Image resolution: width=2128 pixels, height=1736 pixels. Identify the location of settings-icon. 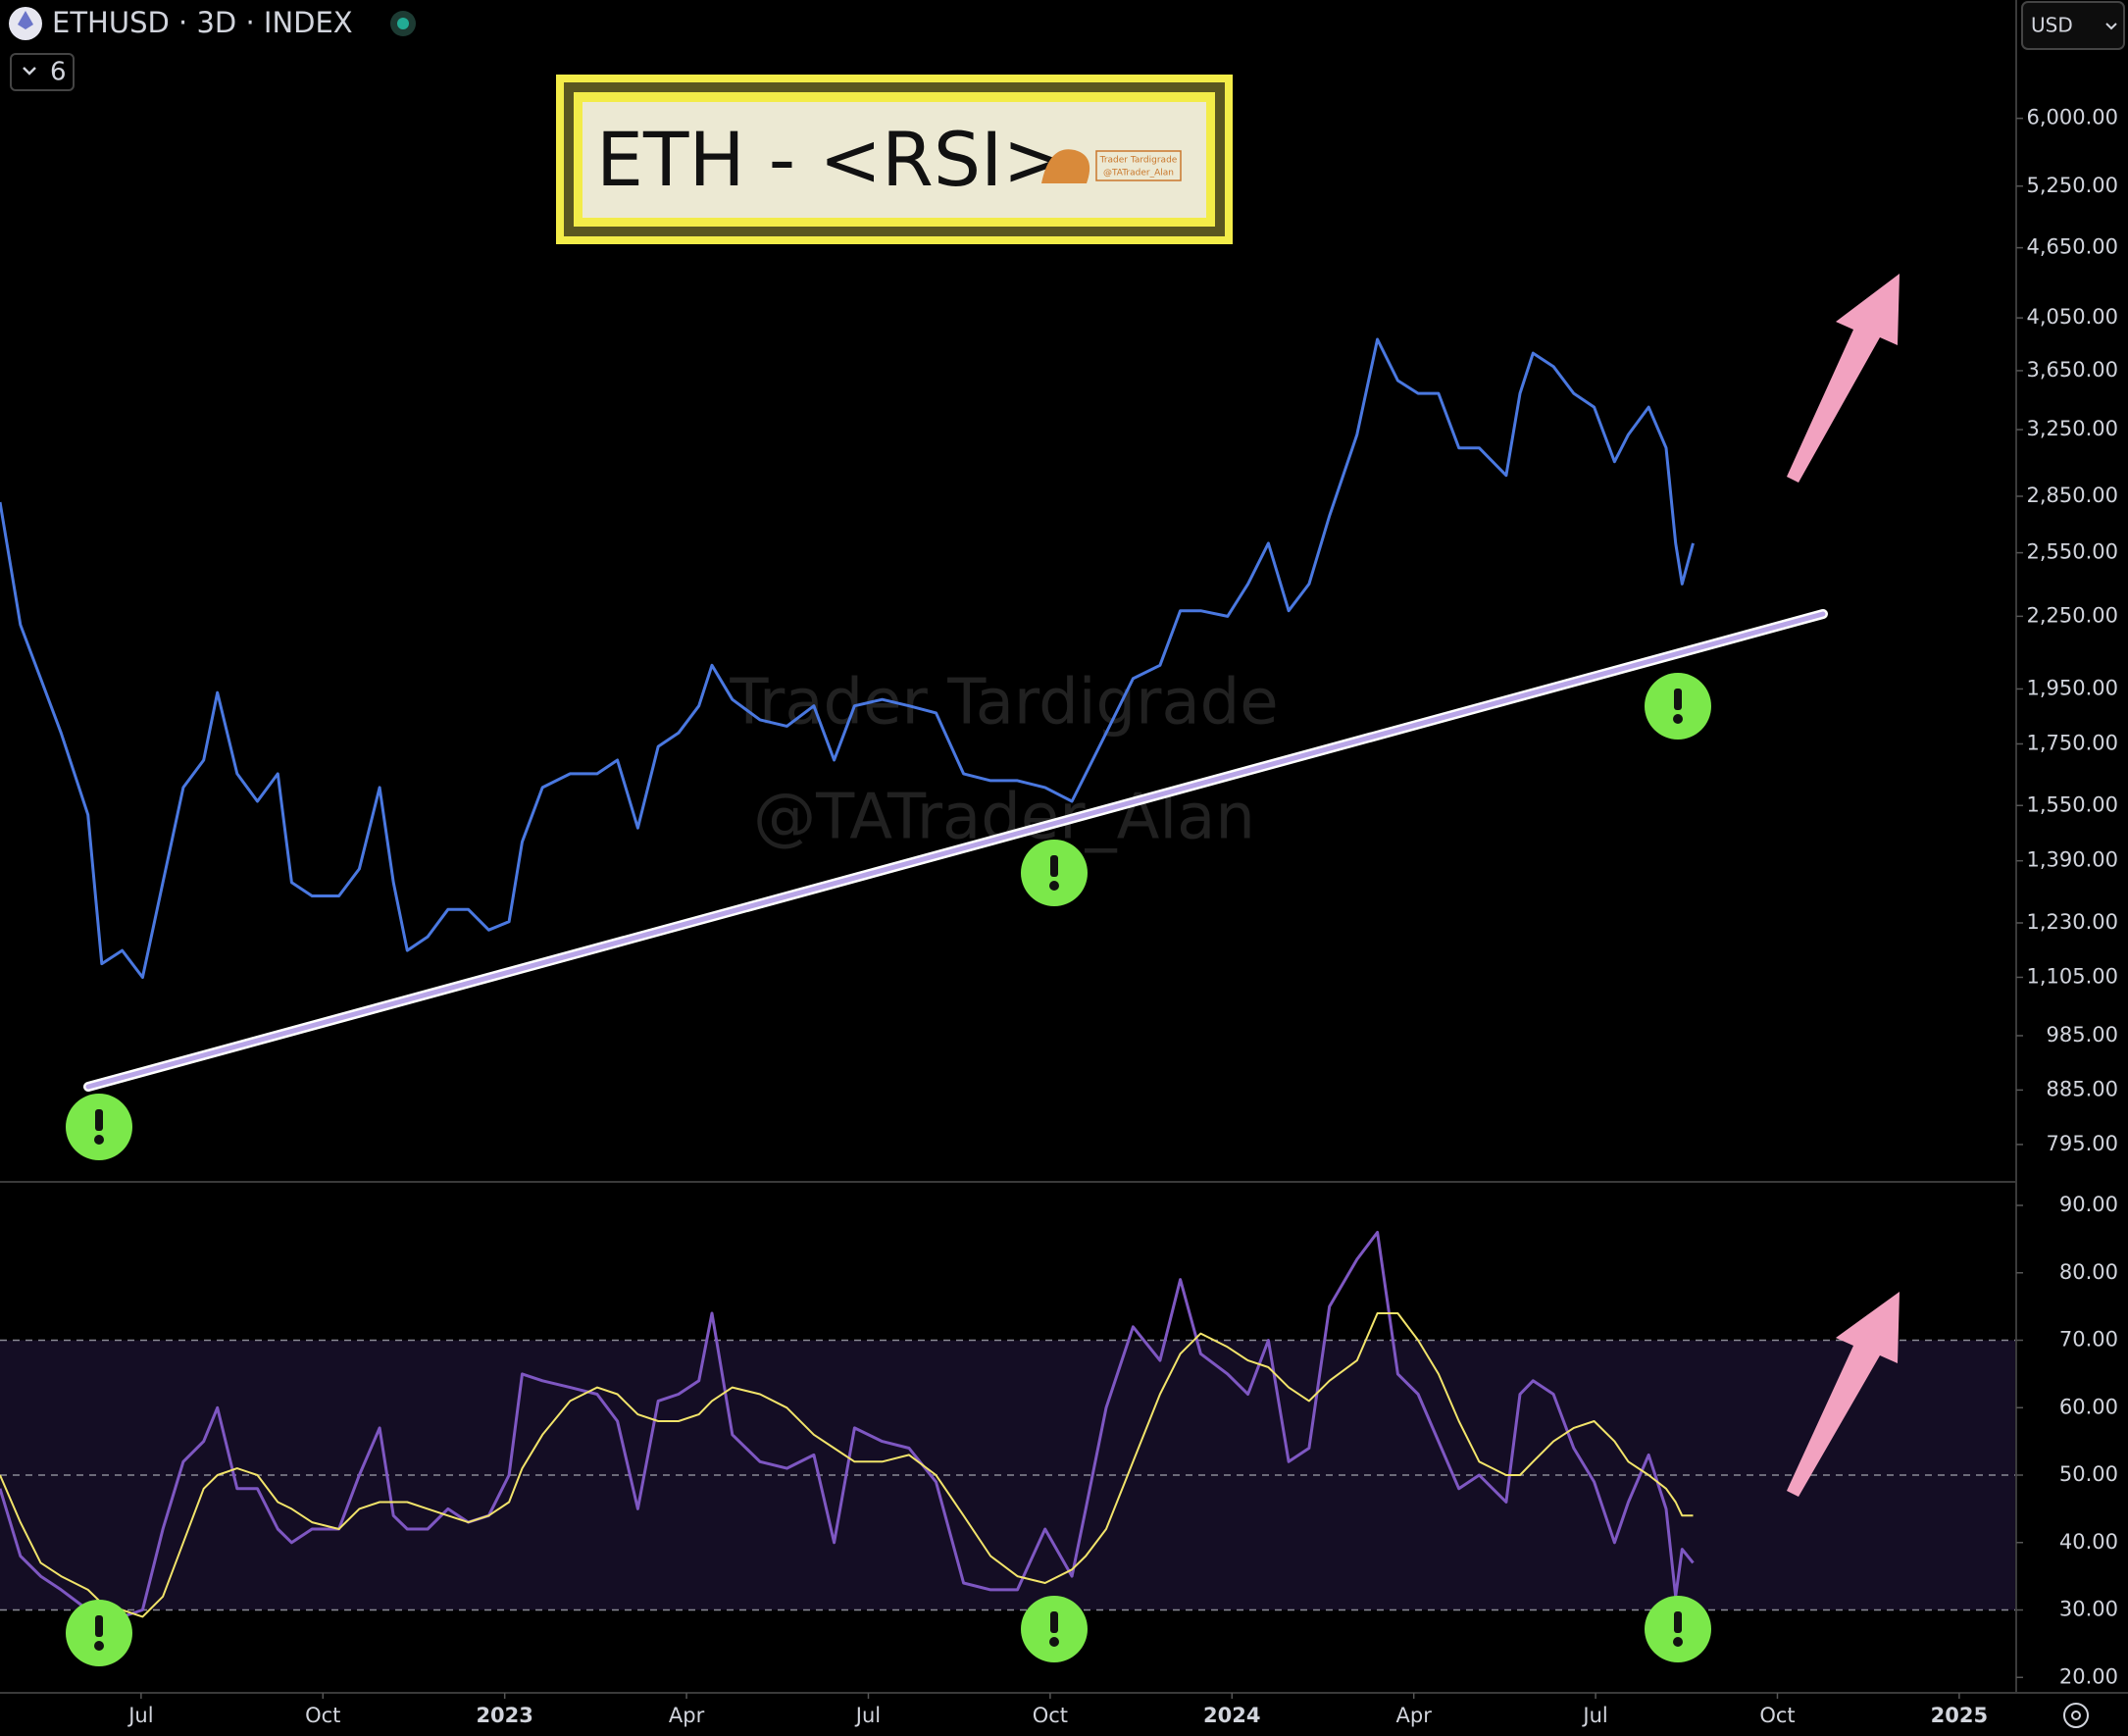
(2076, 1716).